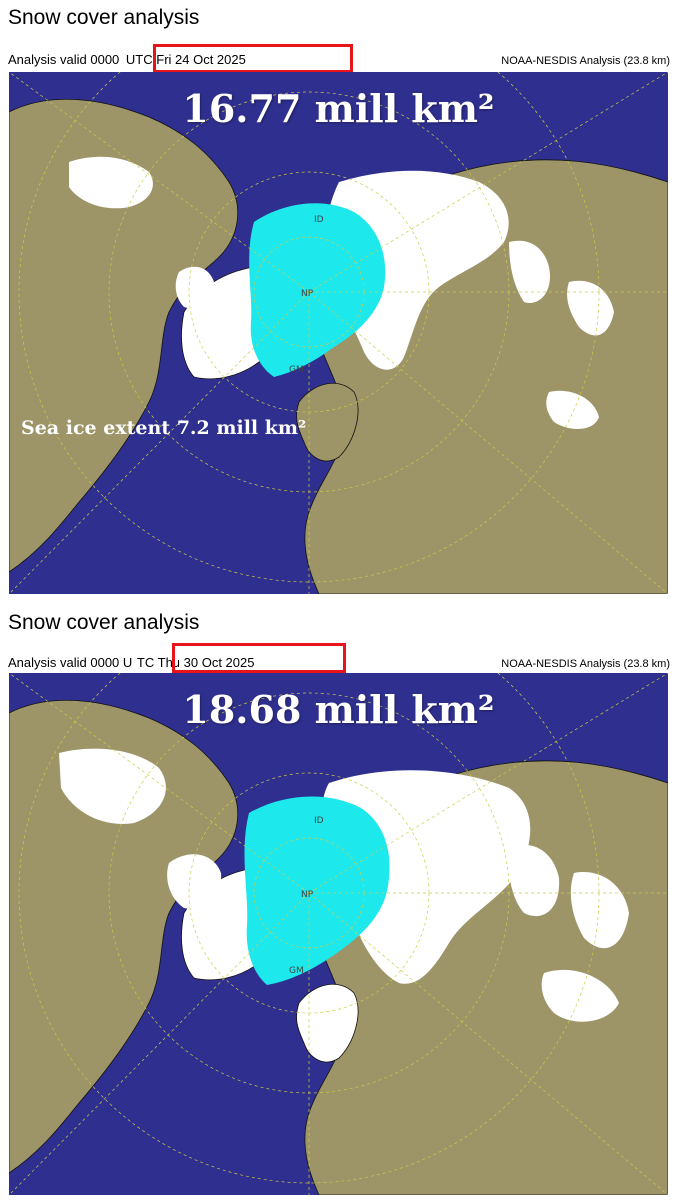  Describe the element at coordinates (338, 709) in the screenshot. I see `snow-extent-headline: 18.68 mill km²` at that location.